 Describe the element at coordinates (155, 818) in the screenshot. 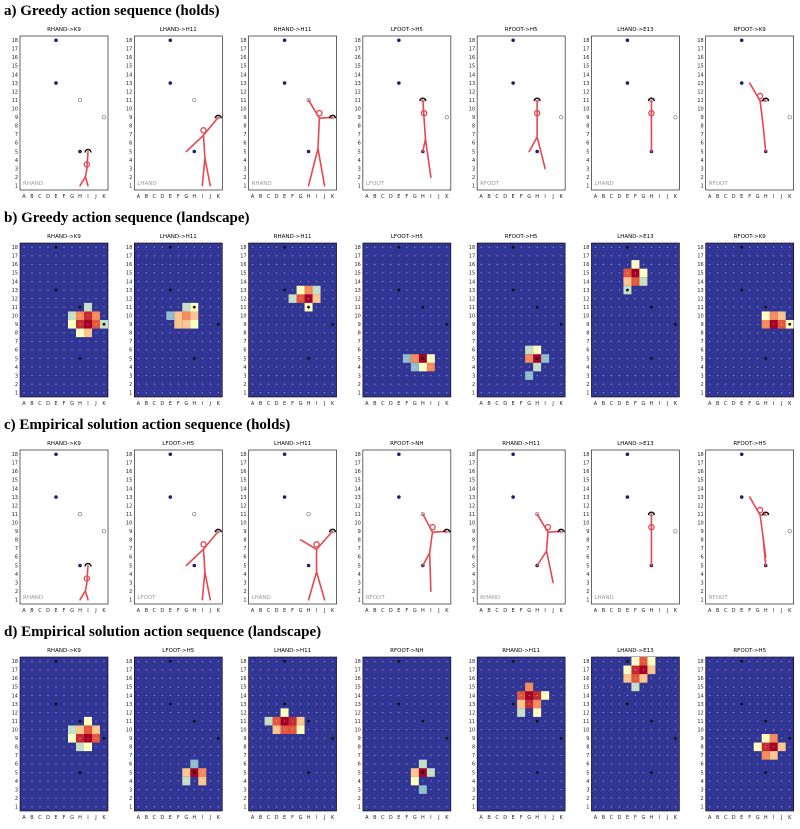

I see `x-tick-label: C` at that location.